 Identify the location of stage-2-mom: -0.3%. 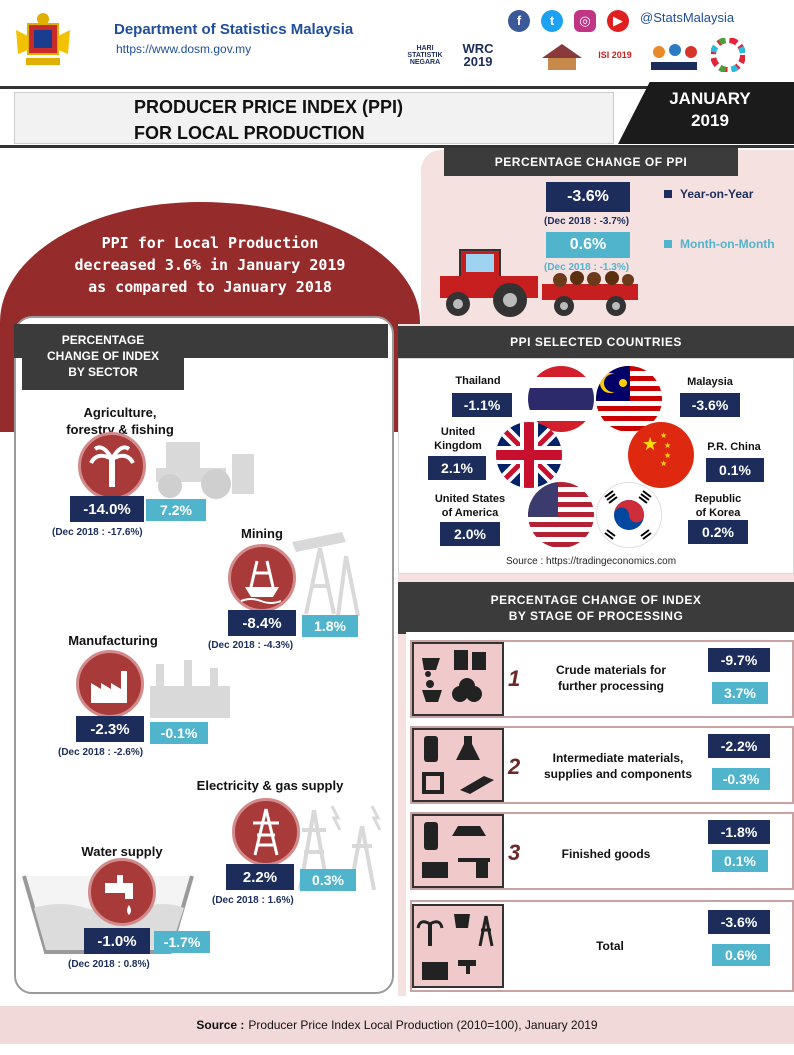
(741, 779).